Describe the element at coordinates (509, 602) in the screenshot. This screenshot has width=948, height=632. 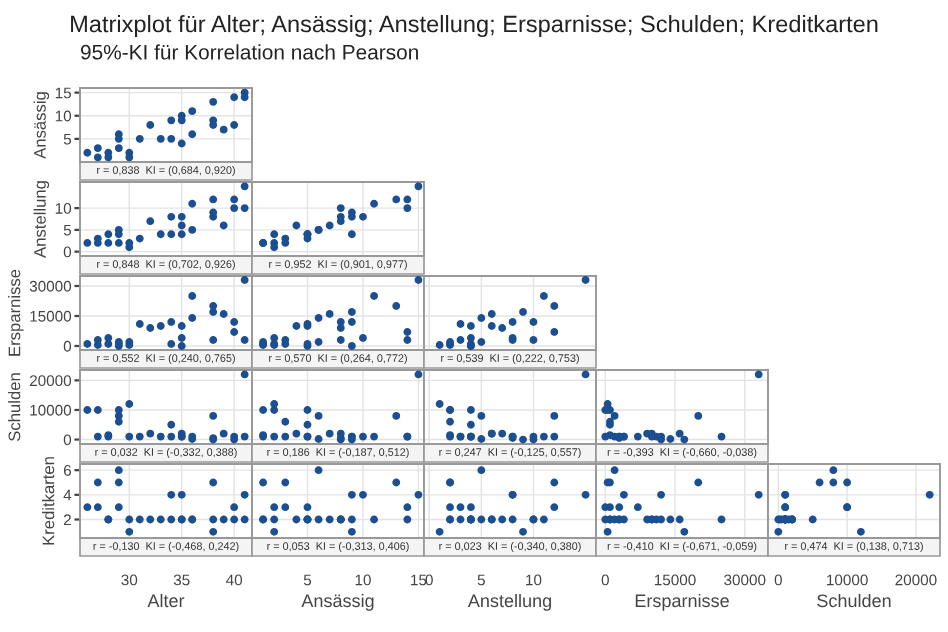
I see `x-axis-title: Anstellung` at that location.